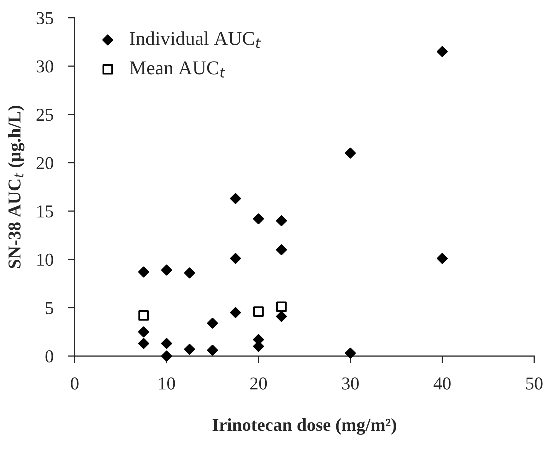 The width and height of the screenshot is (547, 451). Describe the element at coordinates (178, 70) in the screenshot. I see `legend-label: Mean AUC$_{t}$` at that location.